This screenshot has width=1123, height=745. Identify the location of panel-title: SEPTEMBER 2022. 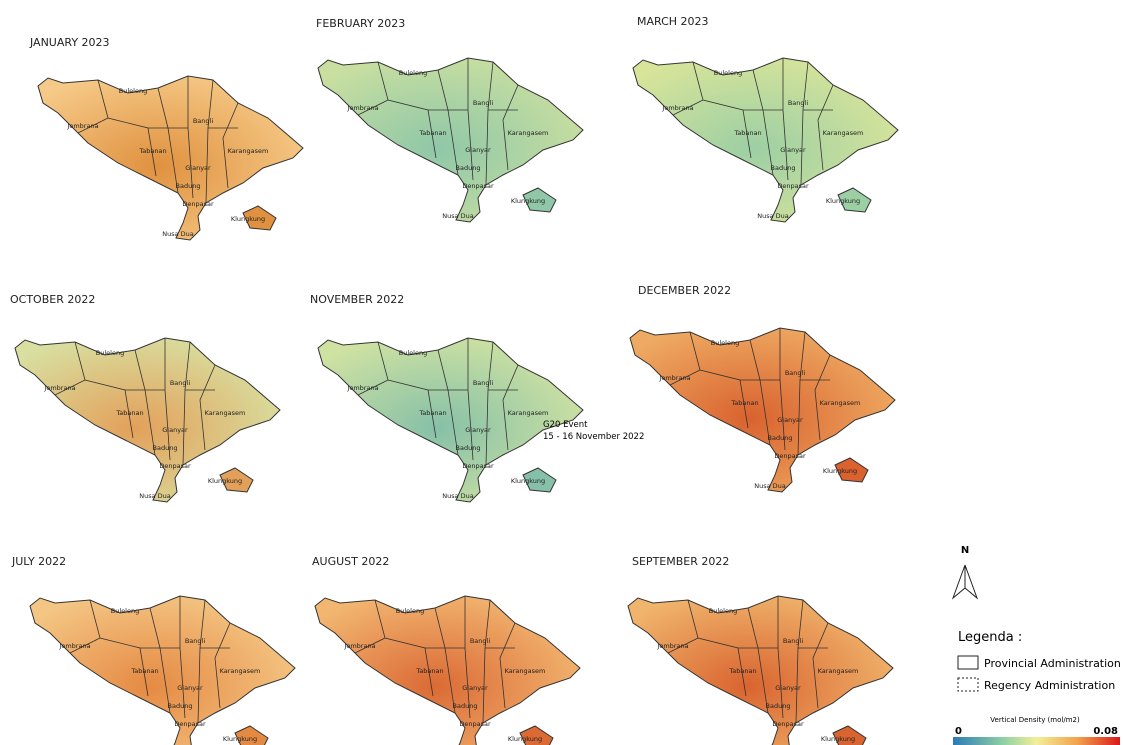
(680, 561).